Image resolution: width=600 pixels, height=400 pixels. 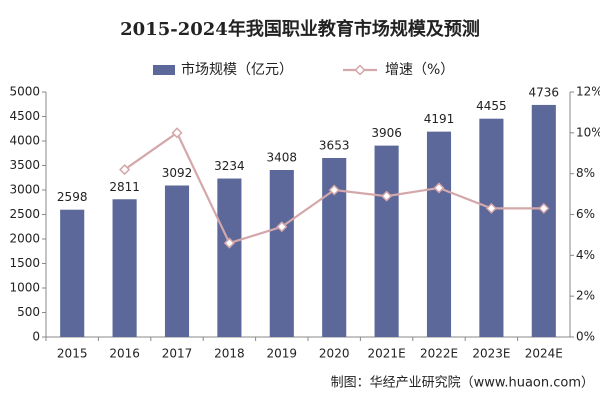 What do you see at coordinates (124, 354) in the screenshot?
I see `x-tick-label: 2016` at bounding box center [124, 354].